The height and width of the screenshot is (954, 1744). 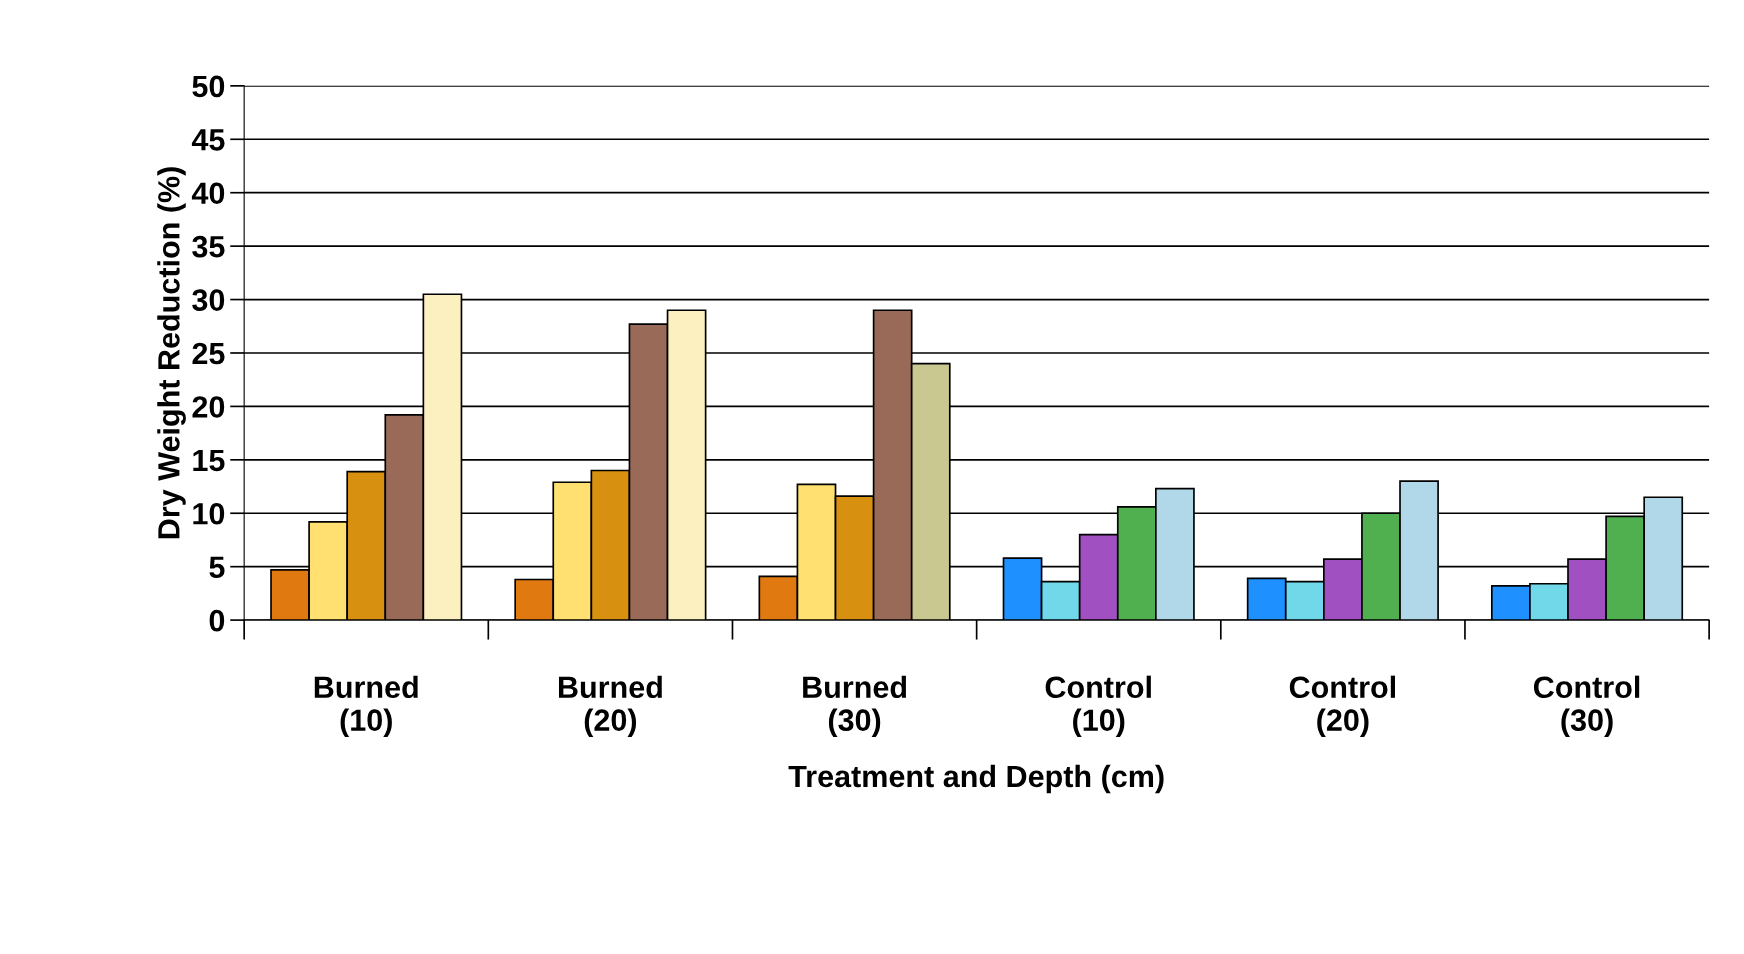 What do you see at coordinates (171, 353) in the screenshot?
I see `y-axis-title: Dry Weight Reduction (%)` at bounding box center [171, 353].